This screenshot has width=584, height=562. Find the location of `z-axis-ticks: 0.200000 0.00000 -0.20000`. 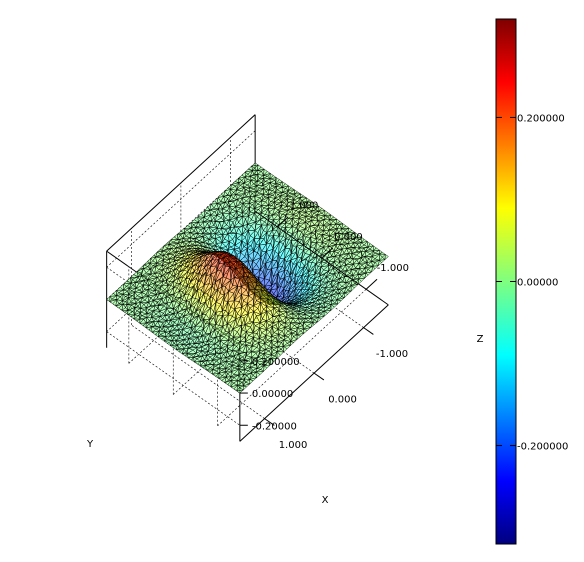

z-axis-ticks: 0.200000 0.00000 -0.20000 is located at coordinates (269, 394).